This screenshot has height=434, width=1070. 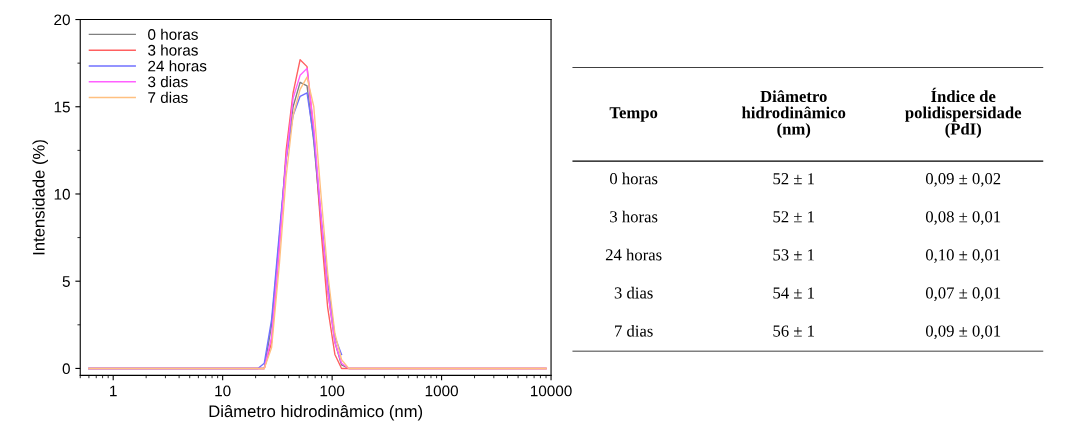 I want to click on x-axis-title: Diâmetro hidrodinâmico (nm), so click(x=316, y=412).